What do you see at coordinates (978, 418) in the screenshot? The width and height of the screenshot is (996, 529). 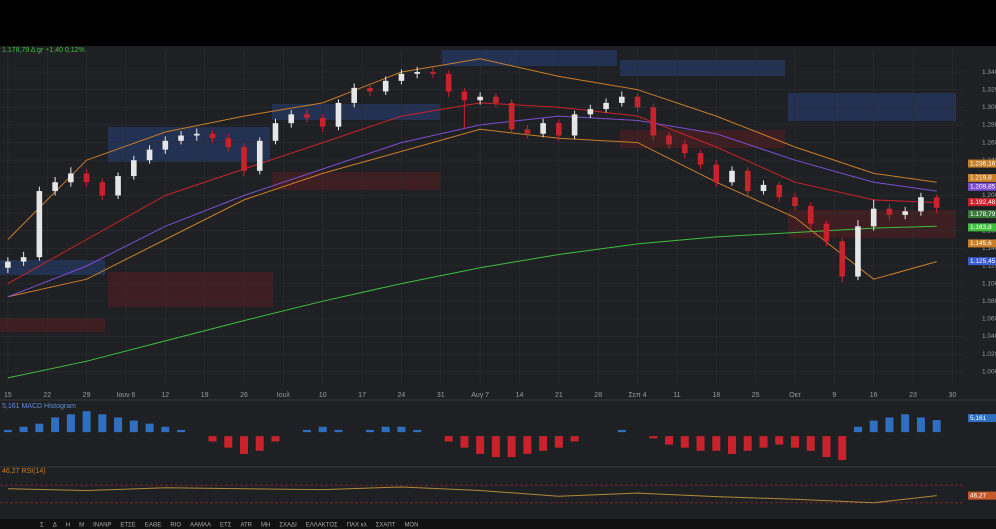 I see `price-badge-label: 5,161` at bounding box center [978, 418].